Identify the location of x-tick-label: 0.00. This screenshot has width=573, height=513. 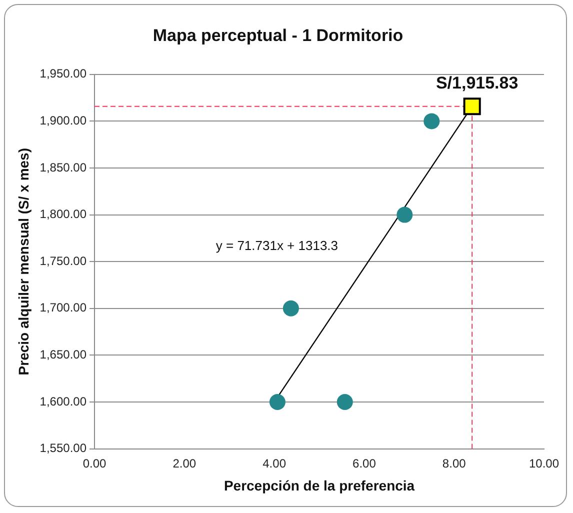
(94, 463).